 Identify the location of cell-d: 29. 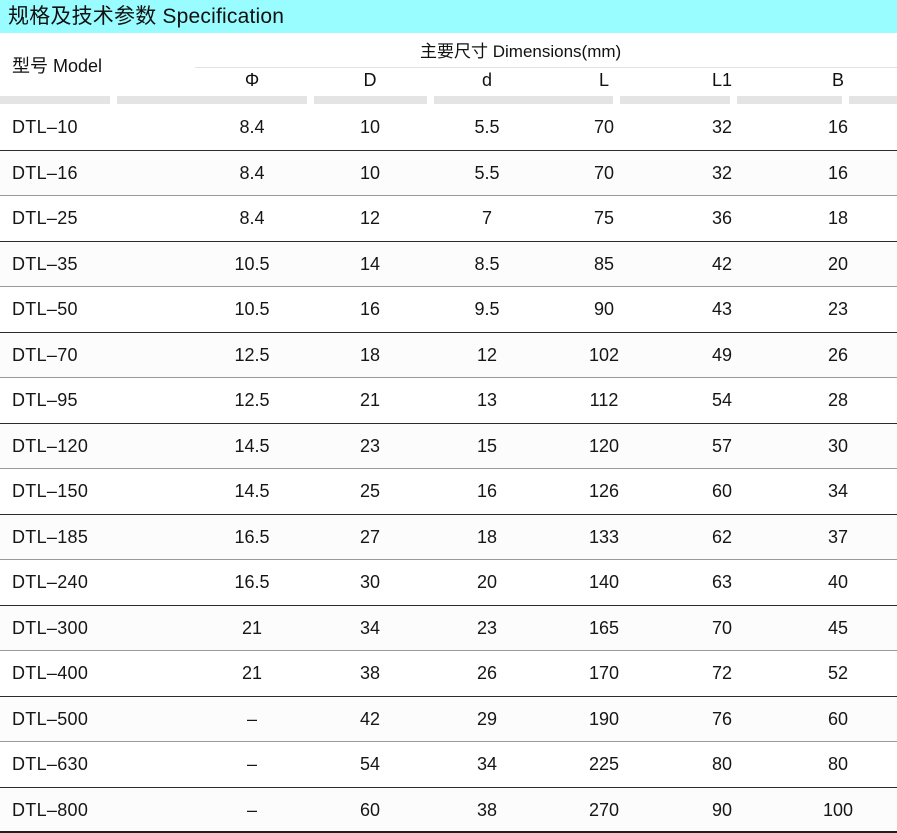
(487, 718).